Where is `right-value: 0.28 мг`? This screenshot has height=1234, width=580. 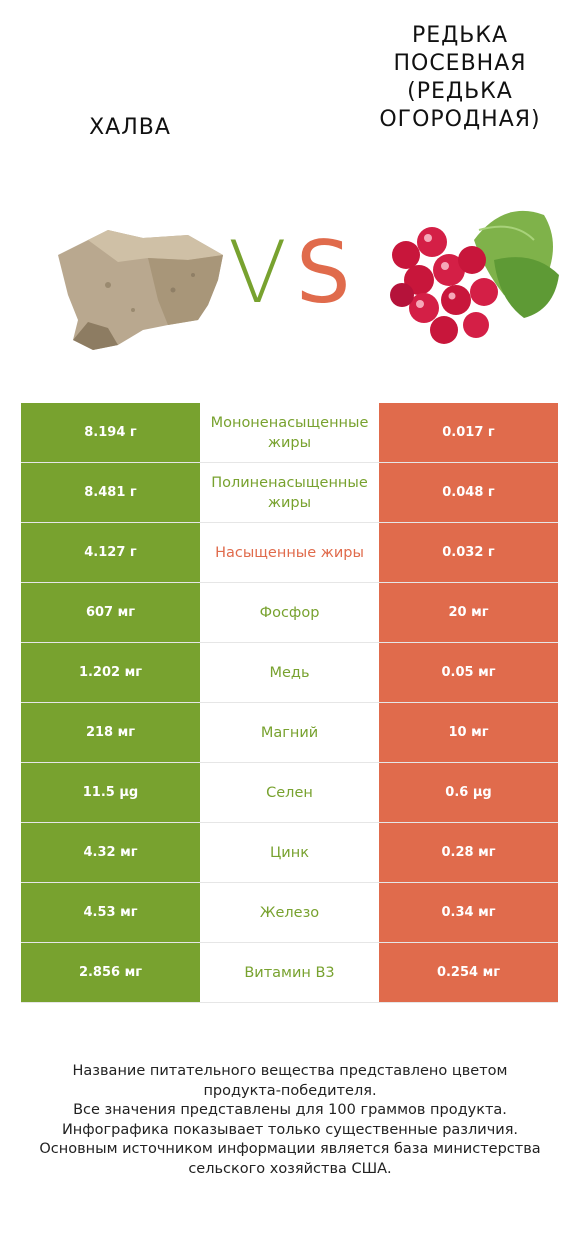 right-value: 0.28 мг is located at coordinates (468, 852).